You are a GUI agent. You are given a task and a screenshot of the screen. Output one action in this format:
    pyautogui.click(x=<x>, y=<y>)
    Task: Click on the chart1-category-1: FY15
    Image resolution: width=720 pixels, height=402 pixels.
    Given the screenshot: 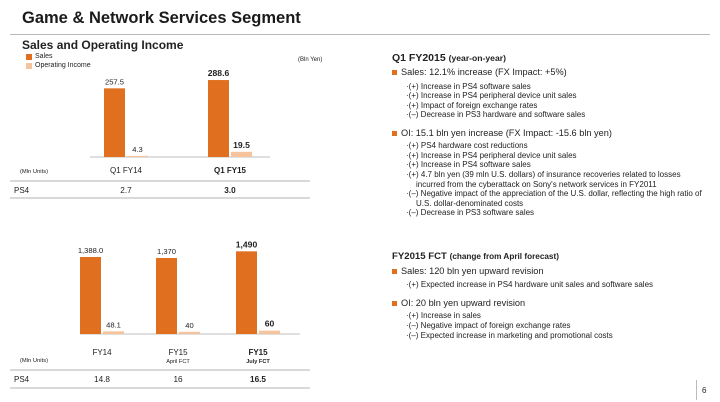 What is the action you would take?
    pyautogui.click(x=178, y=352)
    